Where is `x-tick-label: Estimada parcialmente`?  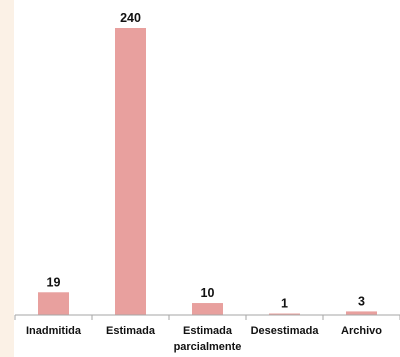 x-tick-label: Estimada parcialmente is located at coordinates (208, 339).